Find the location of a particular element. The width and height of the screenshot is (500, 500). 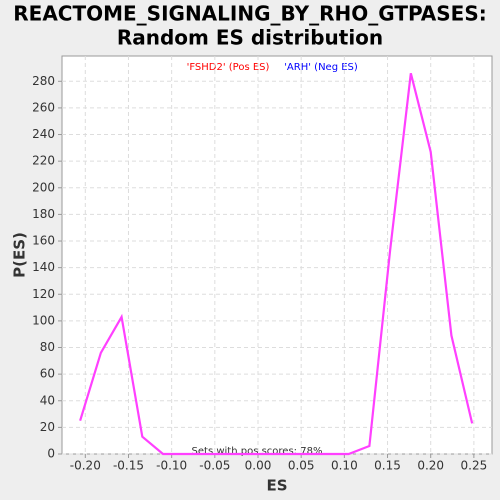

x-tick-label: -0.05 is located at coordinates (214, 466).